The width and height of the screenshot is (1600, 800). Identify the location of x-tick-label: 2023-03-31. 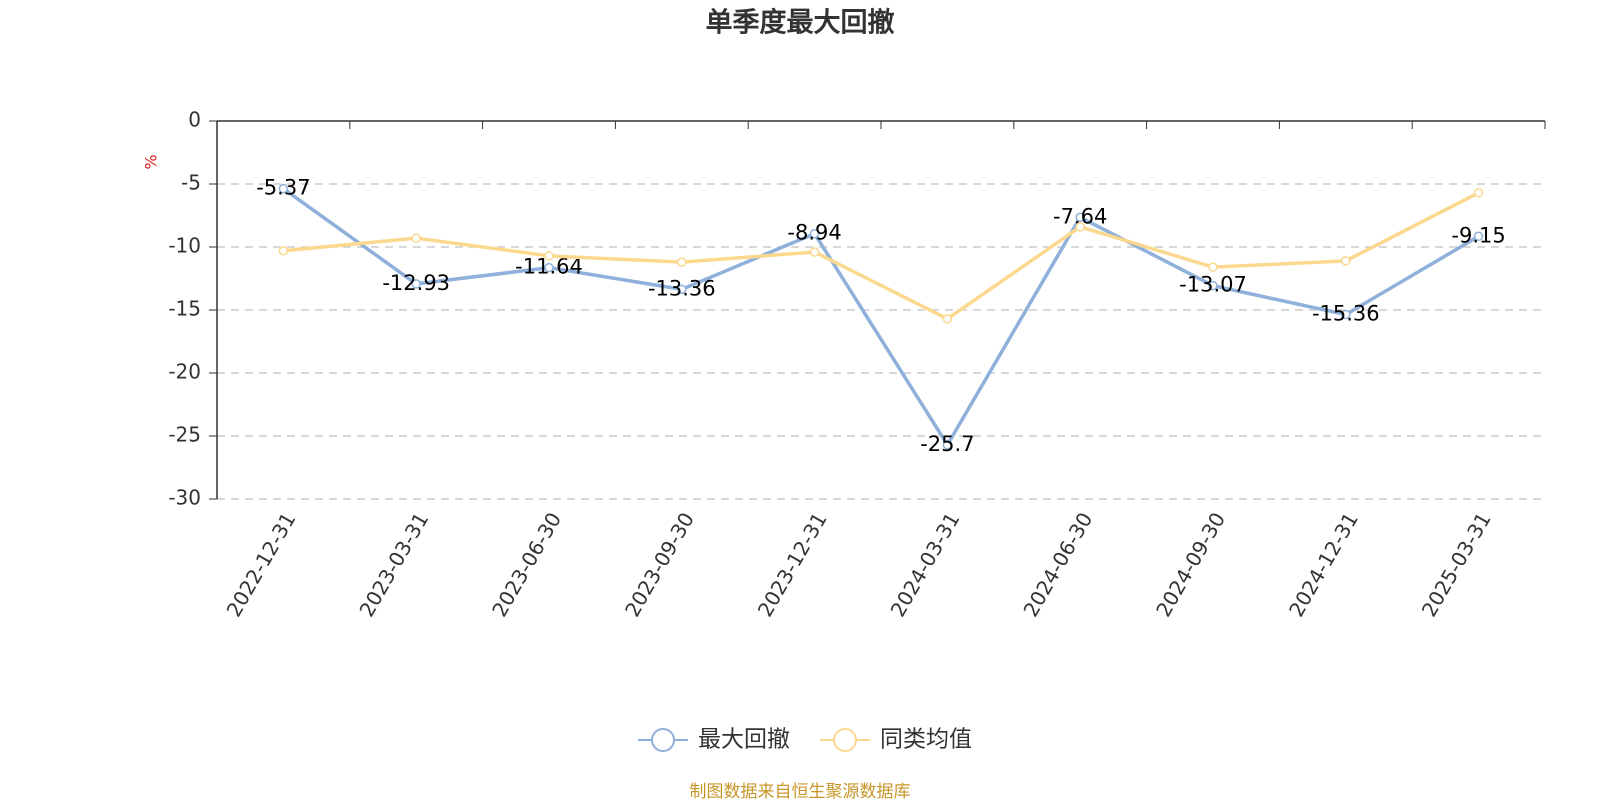
(393, 564).